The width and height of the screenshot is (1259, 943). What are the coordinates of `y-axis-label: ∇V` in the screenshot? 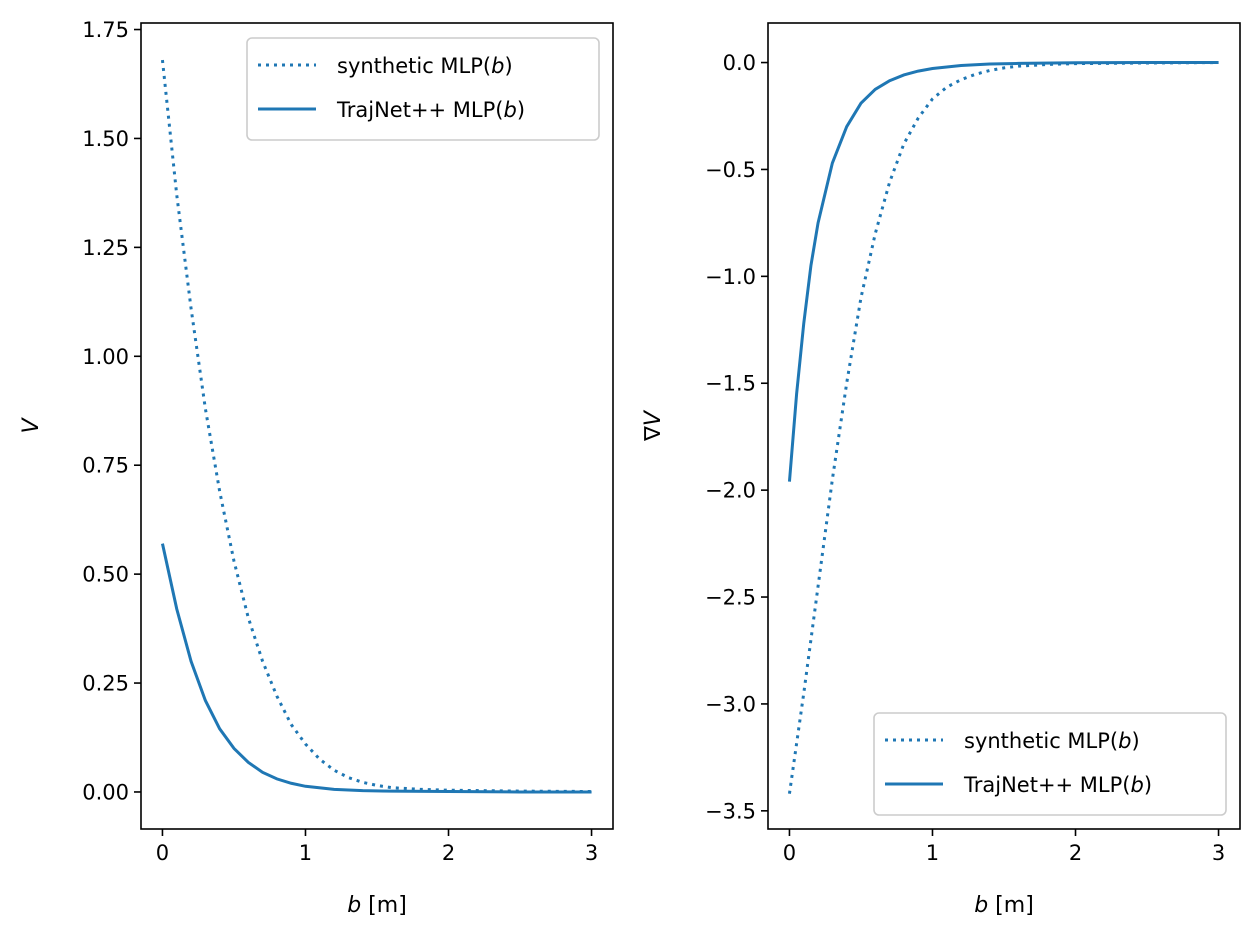 It's located at (653, 425).